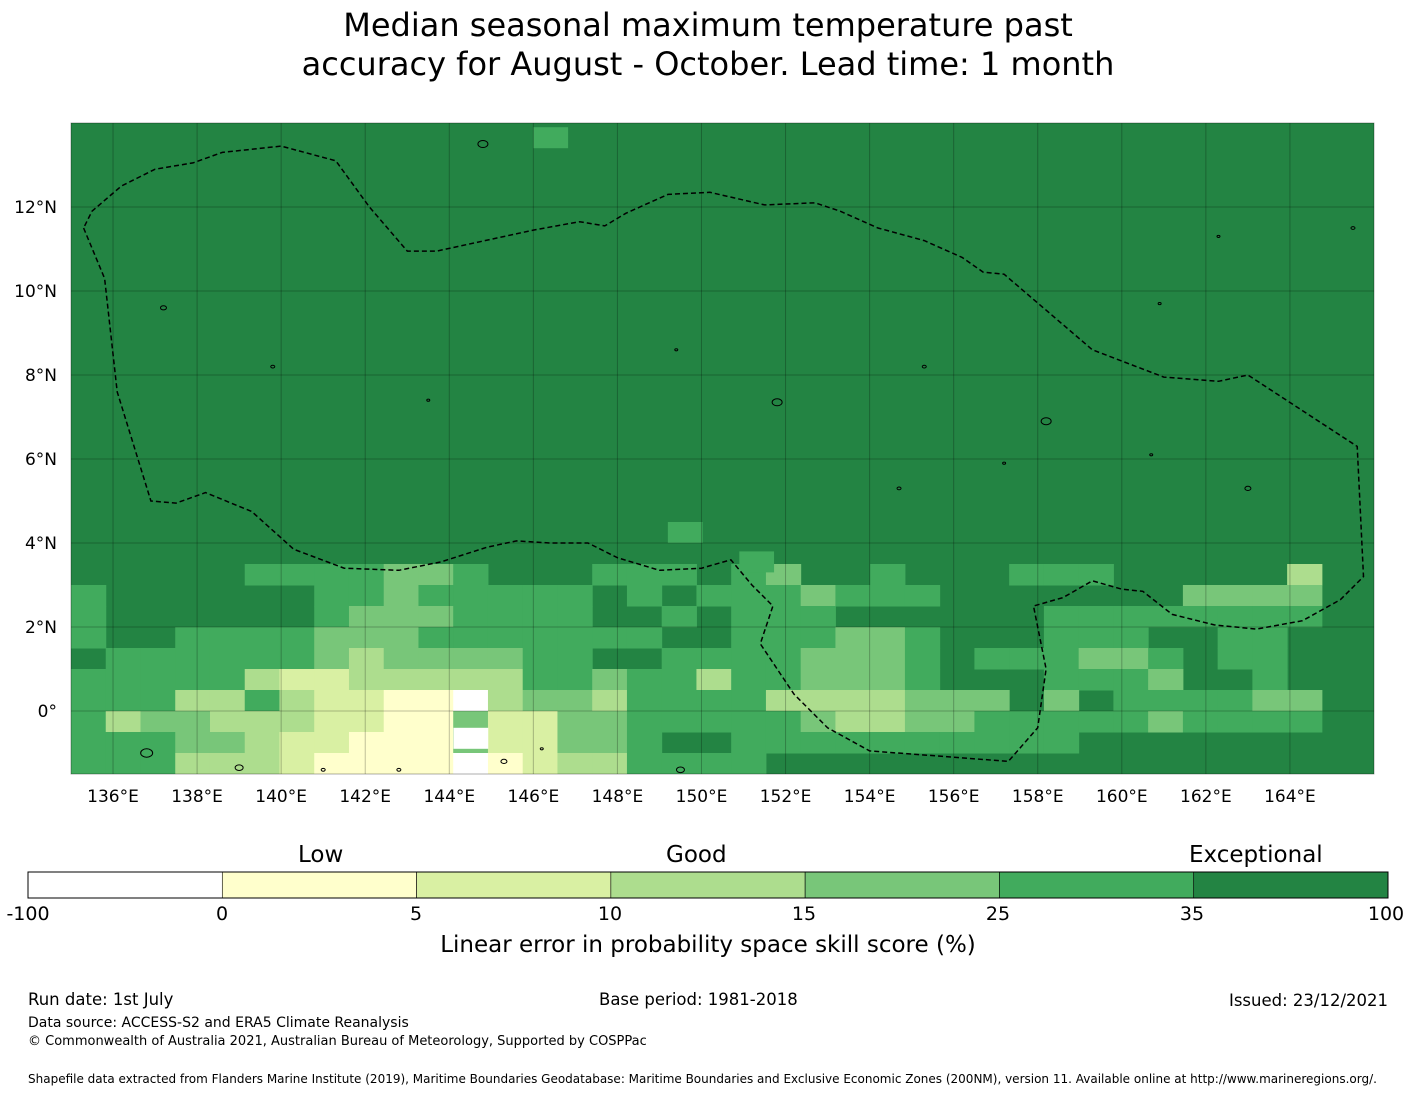 This screenshot has height=1095, width=1416. I want to click on colorbar-tick: 5, so click(416, 914).